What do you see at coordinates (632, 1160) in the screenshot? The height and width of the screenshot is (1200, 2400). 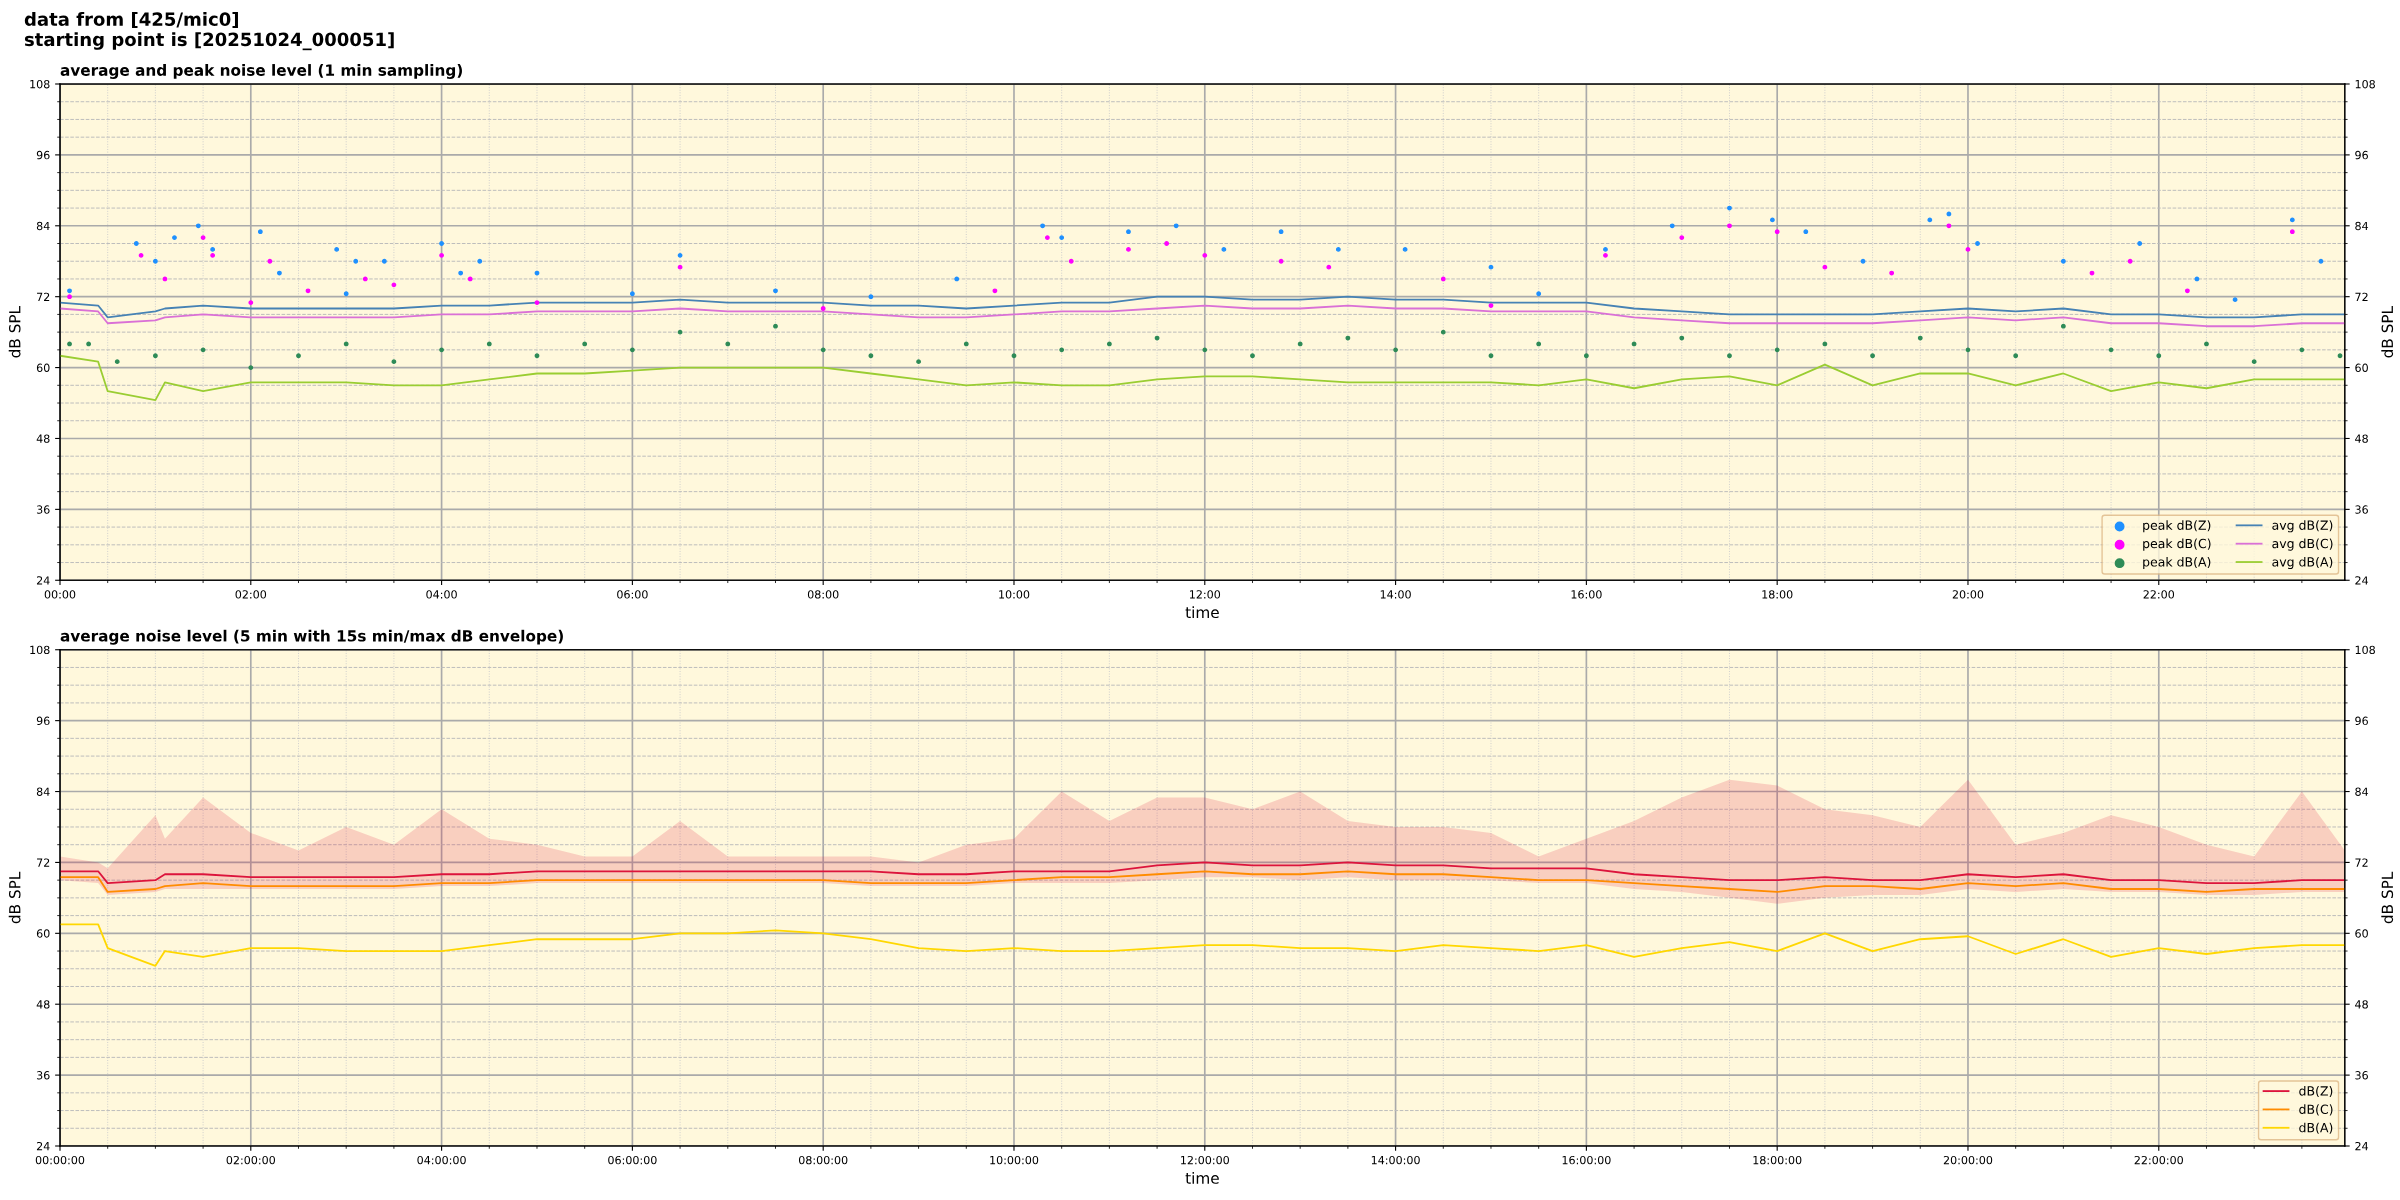 I see `x-tick-label: 06:00:00` at bounding box center [632, 1160].